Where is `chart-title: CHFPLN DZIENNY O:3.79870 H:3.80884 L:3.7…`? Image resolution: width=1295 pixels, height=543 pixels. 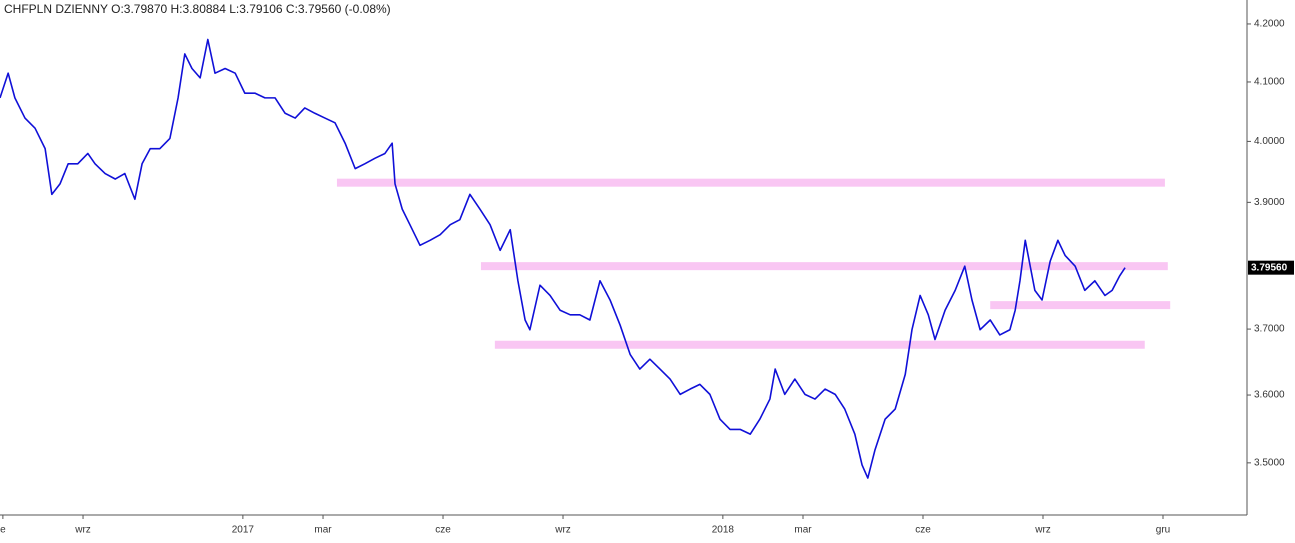
chart-title: CHFPLN DZIENNY O:3.79870 H:3.80884 L:3.7… is located at coordinates (197, 9).